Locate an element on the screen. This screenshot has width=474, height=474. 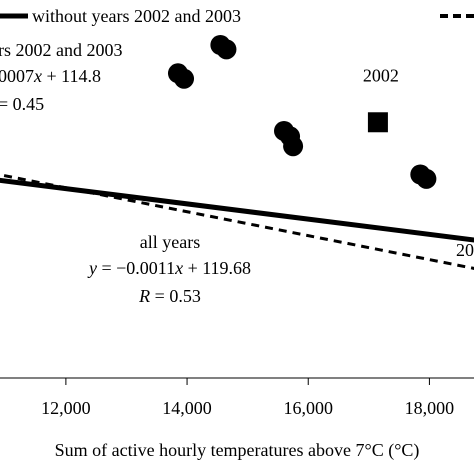
point-label-2002: 2002 is located at coordinates (381, 75).